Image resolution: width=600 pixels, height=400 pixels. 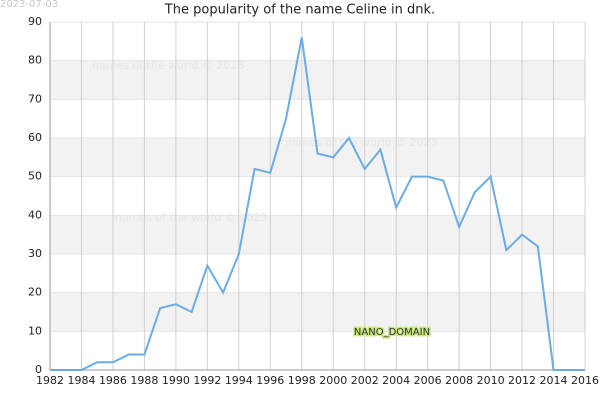 I want to click on x-tick-label: 1986, so click(x=113, y=380).